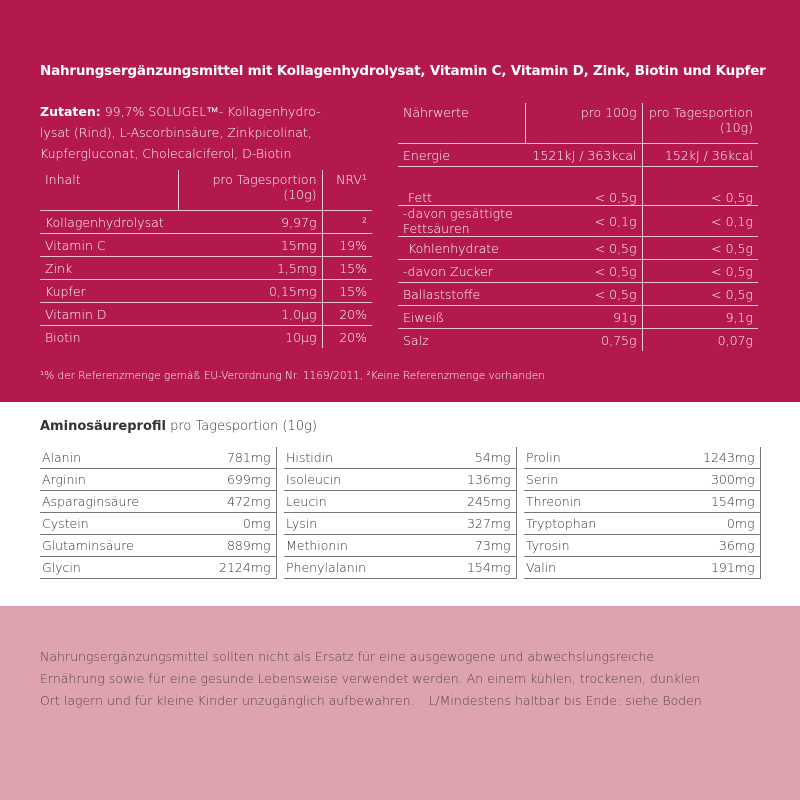 This screenshot has width=800, height=800. I want to click on amino-amount: 300mg, so click(727, 479).